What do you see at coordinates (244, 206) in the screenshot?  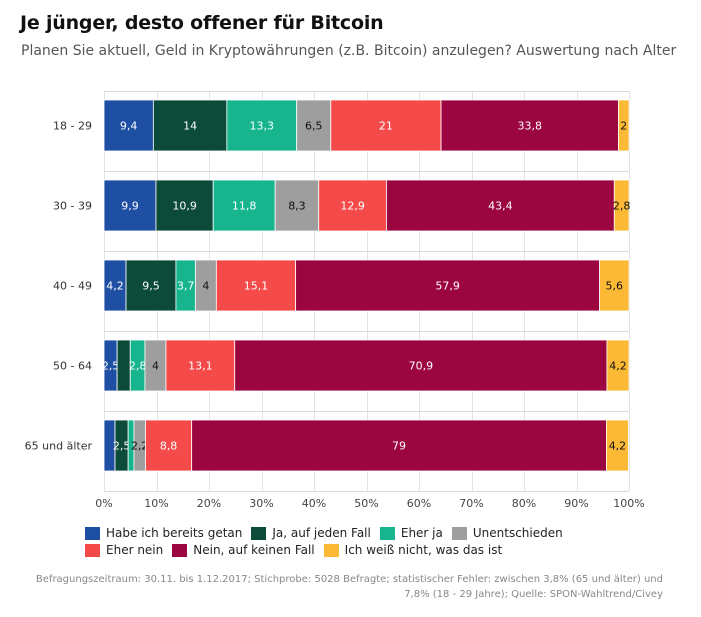 I see `data-label: 11,8` at bounding box center [244, 206].